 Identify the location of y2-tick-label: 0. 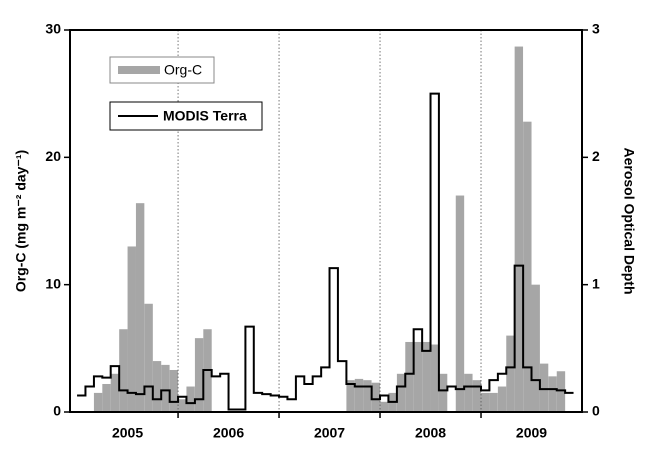
(596, 411).